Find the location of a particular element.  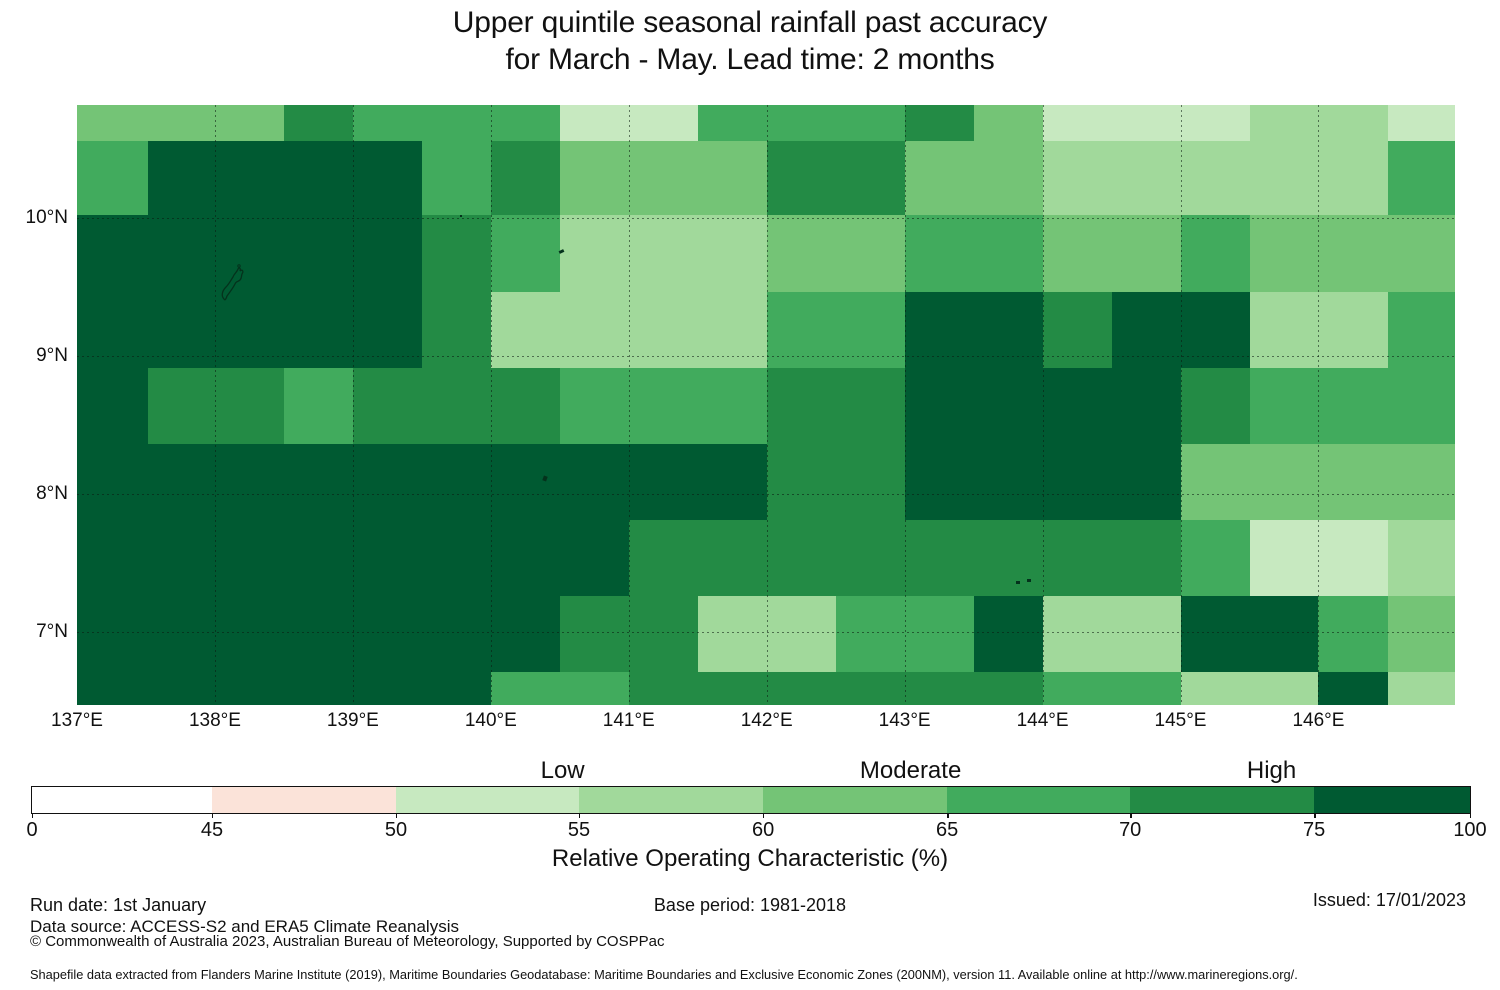

colorbar-tick-label: 60 is located at coordinates (763, 830).